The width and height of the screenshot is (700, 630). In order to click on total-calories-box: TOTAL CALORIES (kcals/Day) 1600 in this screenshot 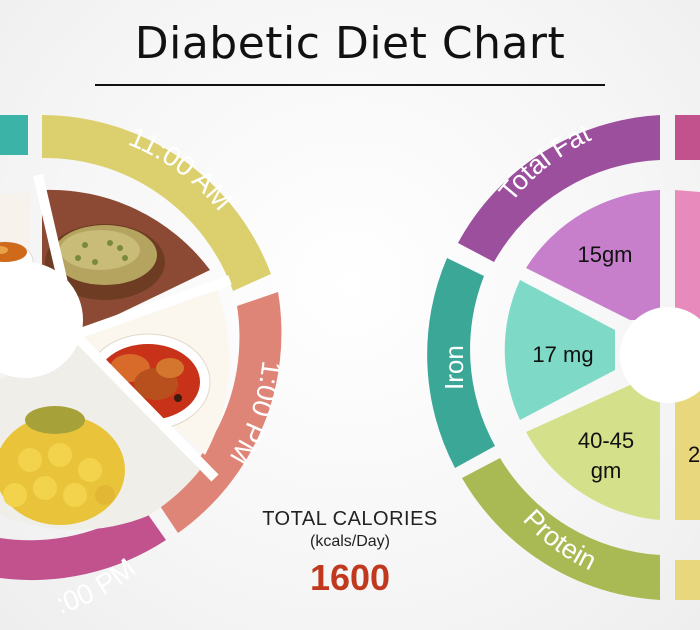, I will do `click(350, 553)`.